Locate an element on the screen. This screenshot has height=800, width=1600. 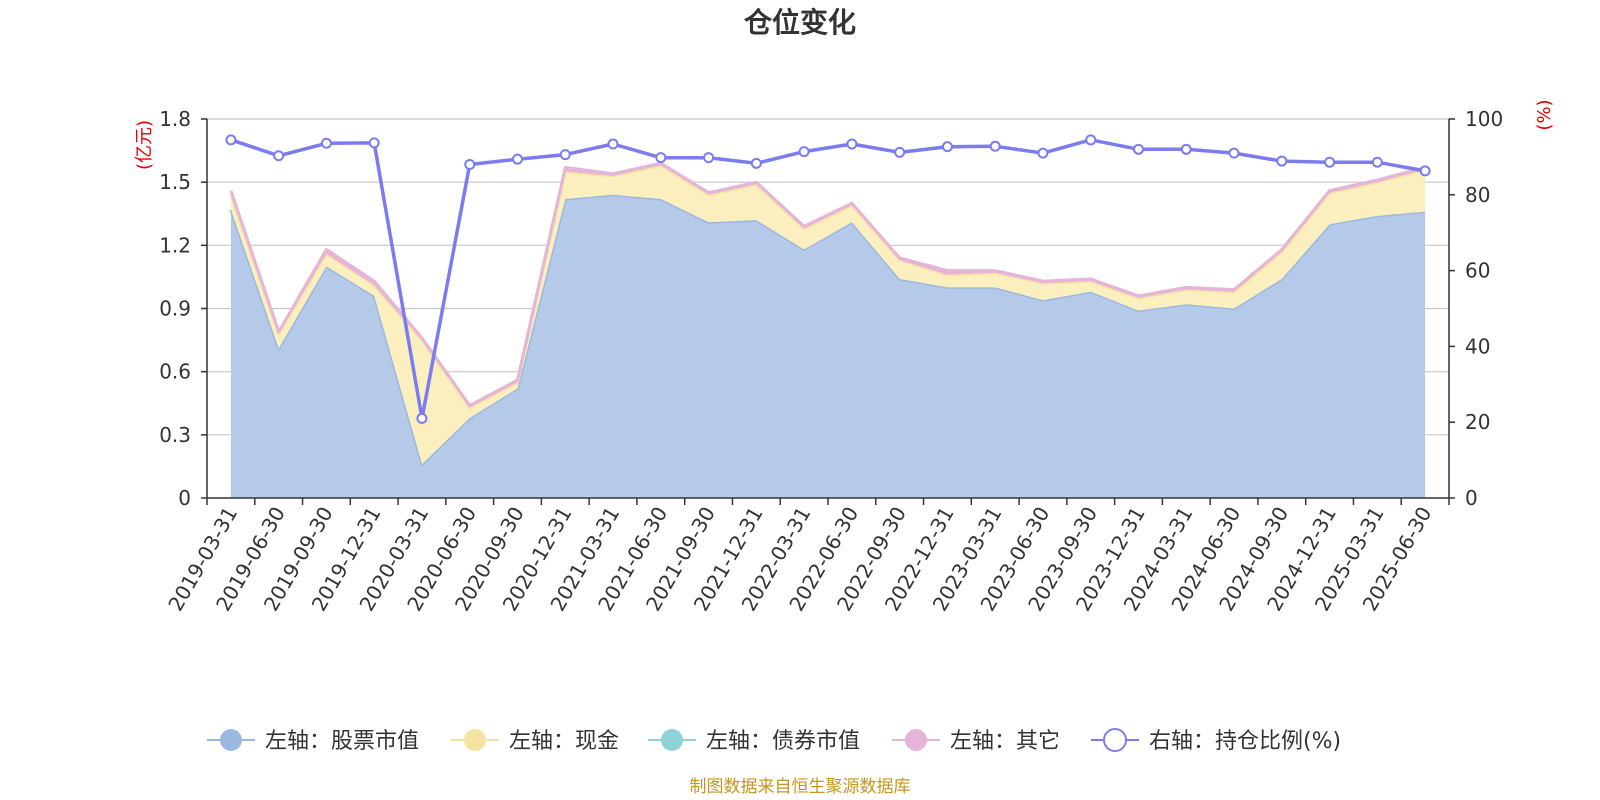
left-tick-label: 1.8 is located at coordinates (175, 119).